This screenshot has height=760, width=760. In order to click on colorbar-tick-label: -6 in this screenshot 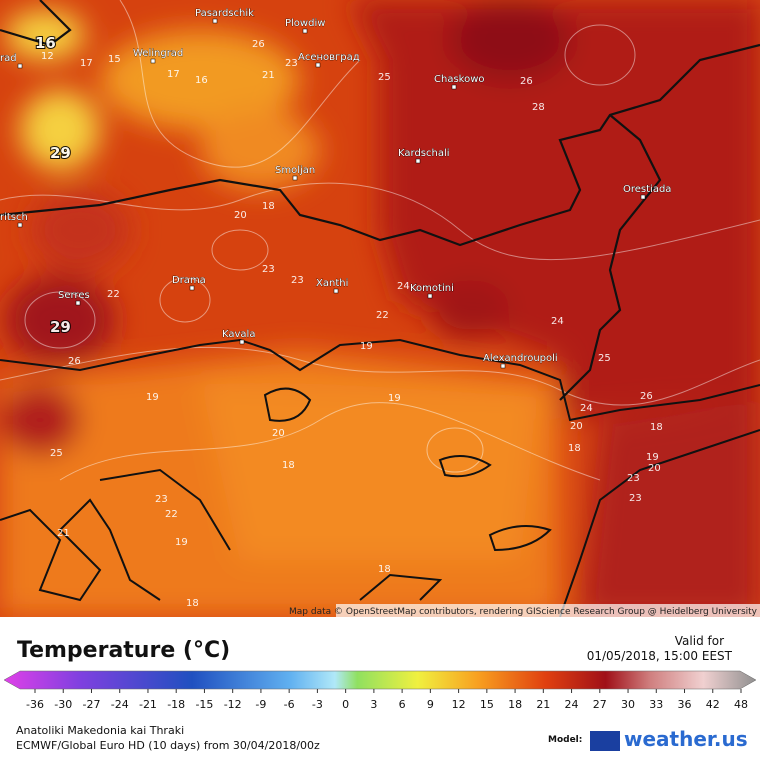, I will do `click(289, 704)`.